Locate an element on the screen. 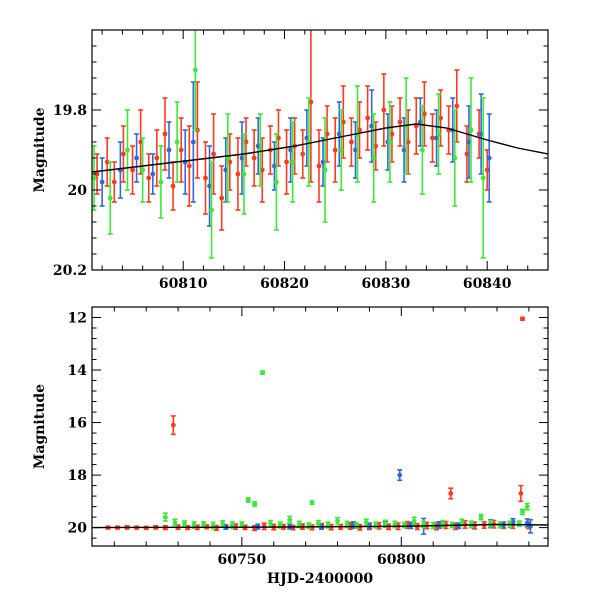 The image size is (600, 600). y-tick-label: 18 is located at coordinates (77, 476).